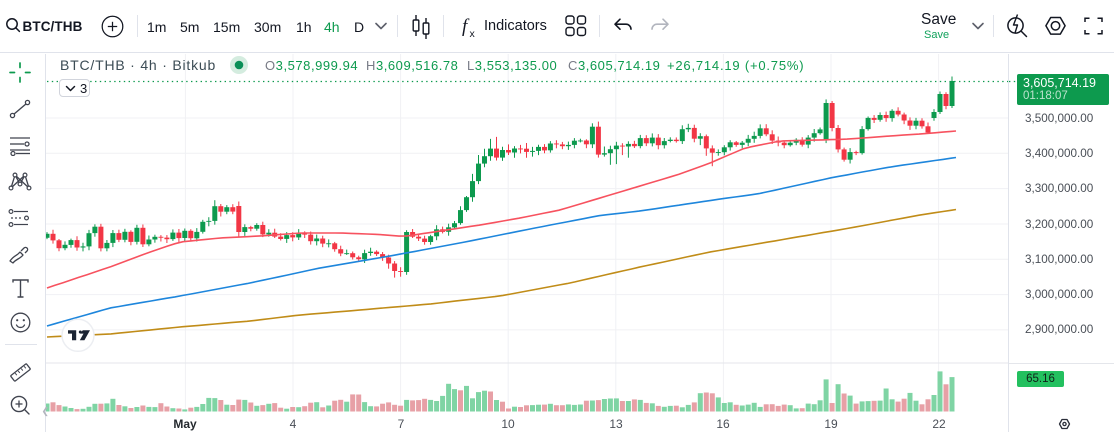 The image size is (1114, 432). I want to click on svg-text: x, so click(473, 34).